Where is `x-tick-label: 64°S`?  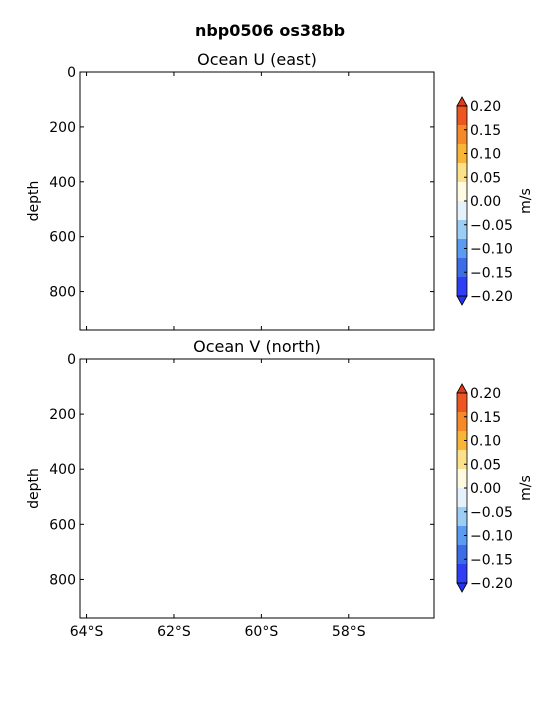
x-tick-label: 64°S is located at coordinates (87, 632).